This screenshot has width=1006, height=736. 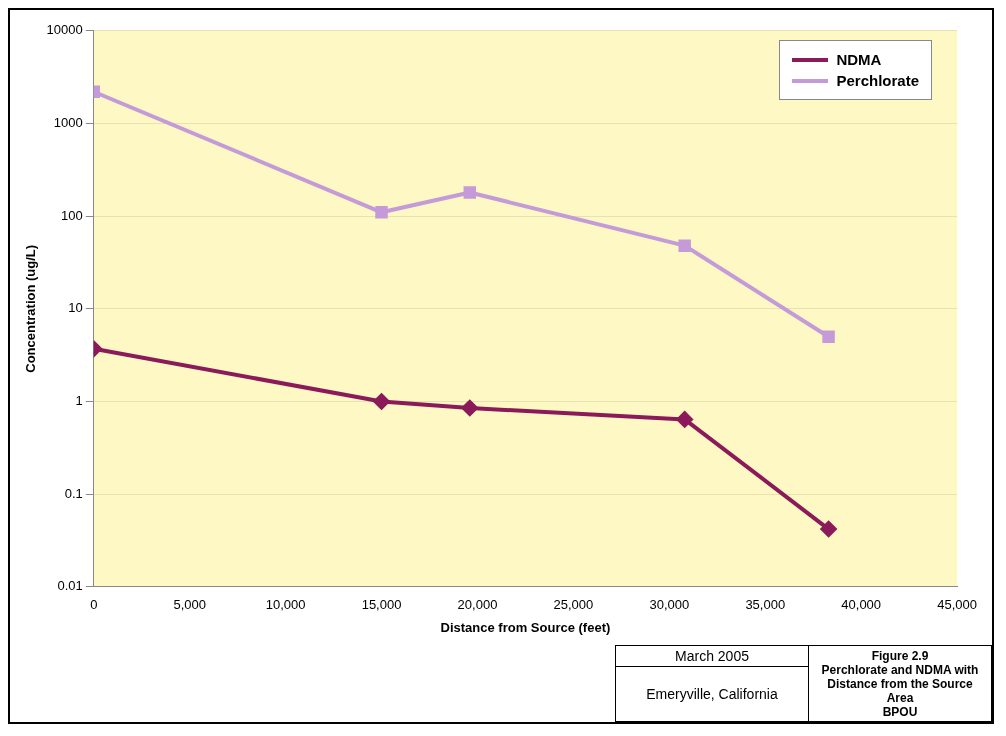 I want to click on x-tick-label: 20,000, so click(x=477, y=605).